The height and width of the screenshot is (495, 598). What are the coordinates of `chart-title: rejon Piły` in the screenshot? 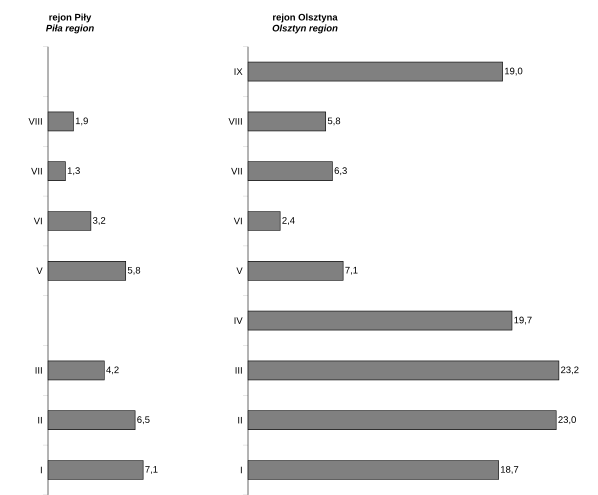 It's located at (70, 17).